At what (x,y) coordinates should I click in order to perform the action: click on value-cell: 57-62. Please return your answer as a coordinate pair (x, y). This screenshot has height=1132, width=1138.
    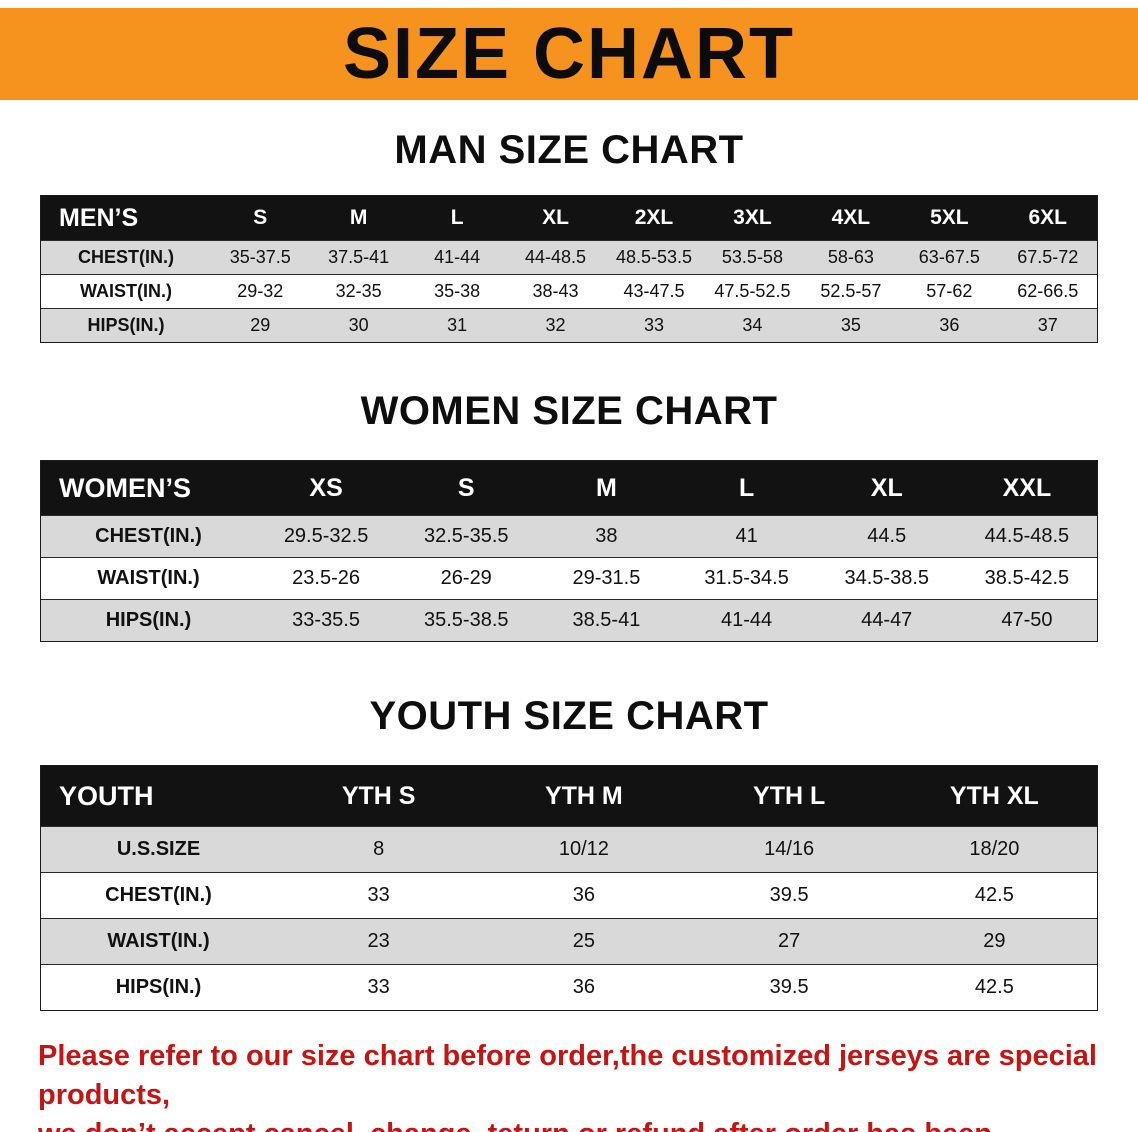
    Looking at the image, I should click on (949, 291).